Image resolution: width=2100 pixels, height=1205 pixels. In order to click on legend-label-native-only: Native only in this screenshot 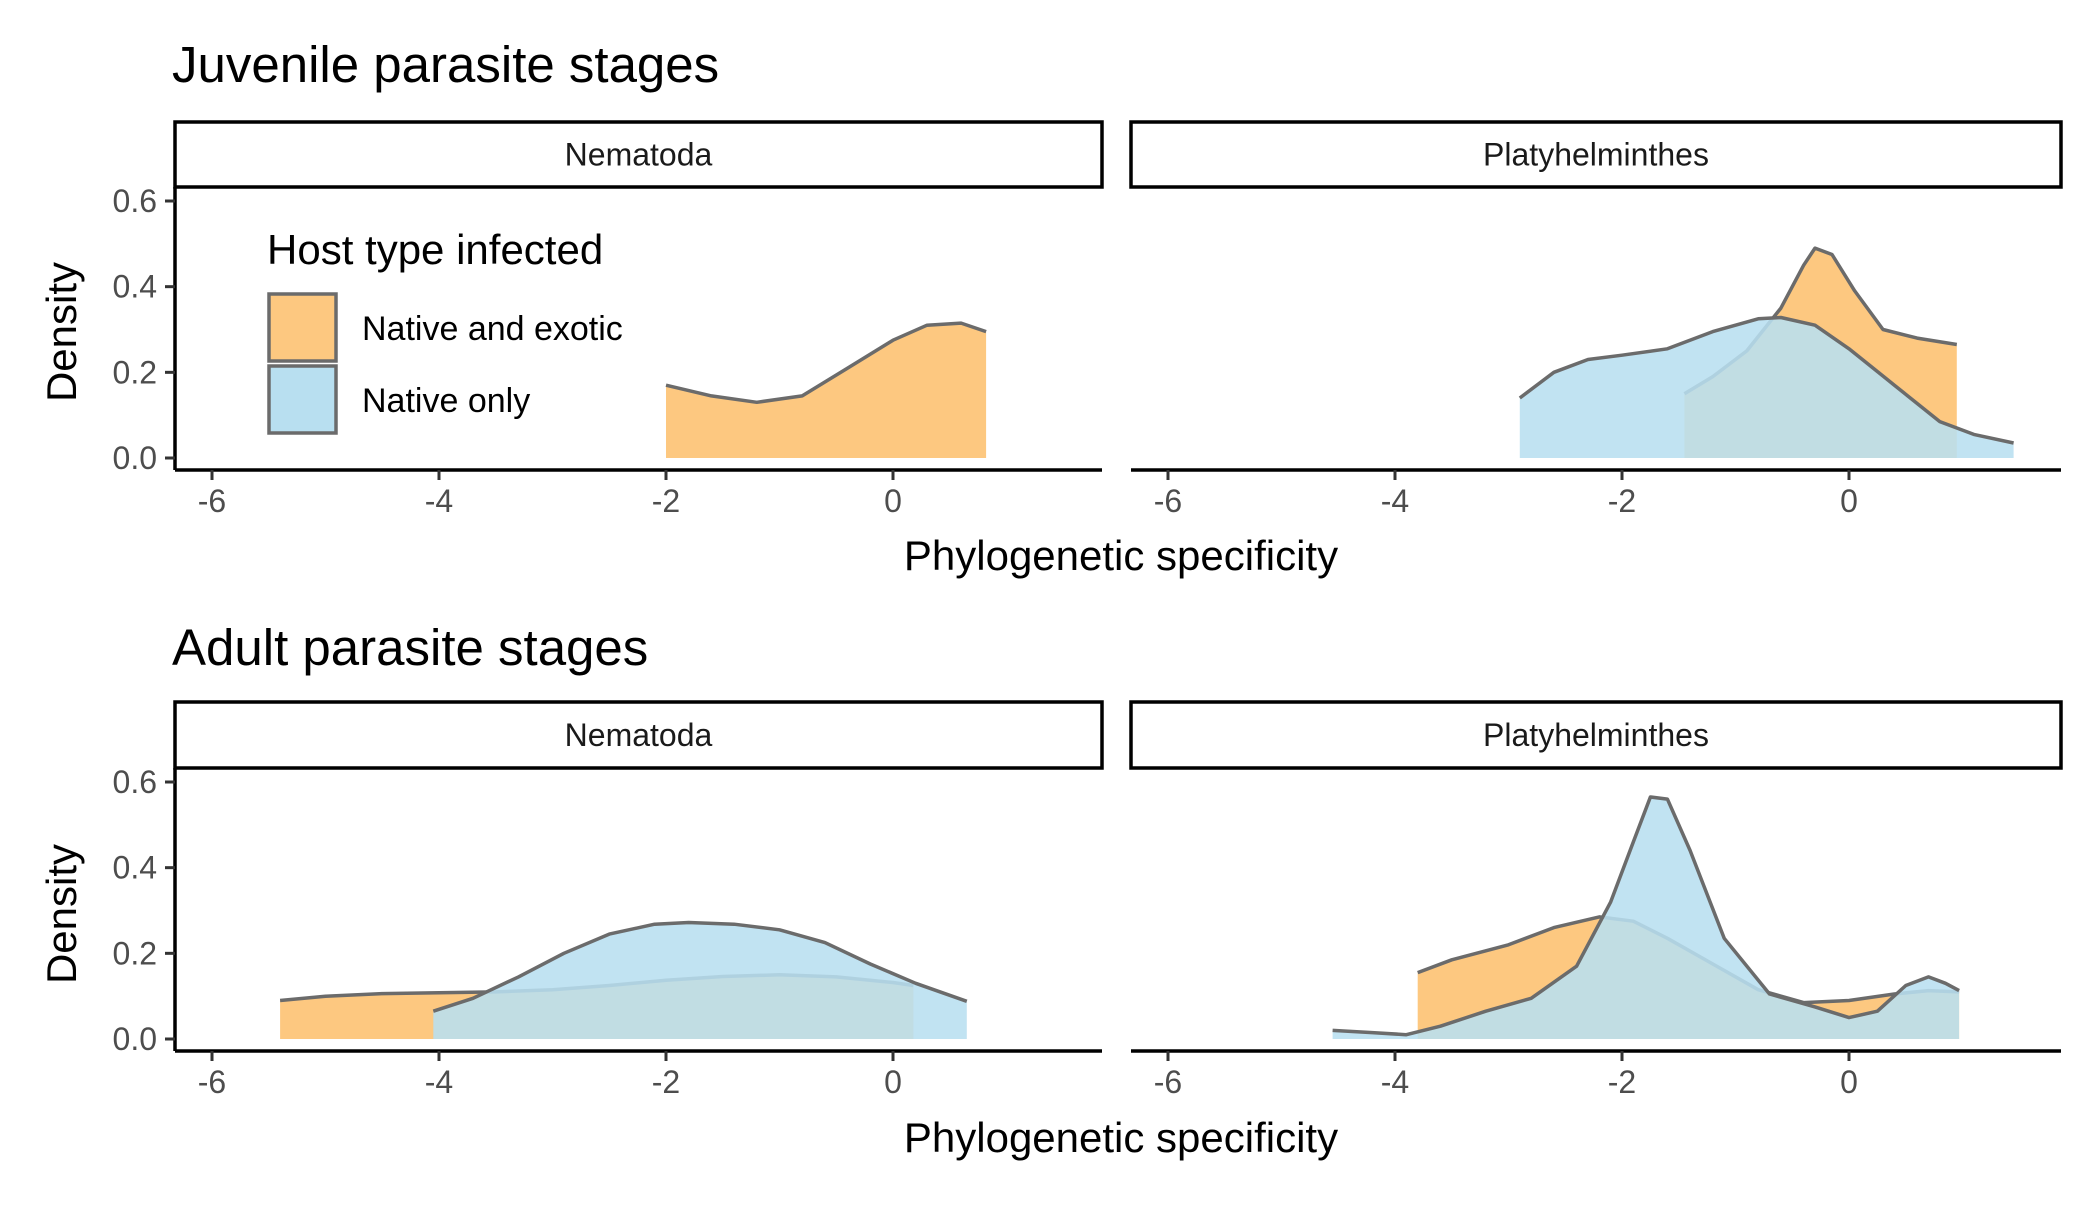, I will do `click(446, 401)`.